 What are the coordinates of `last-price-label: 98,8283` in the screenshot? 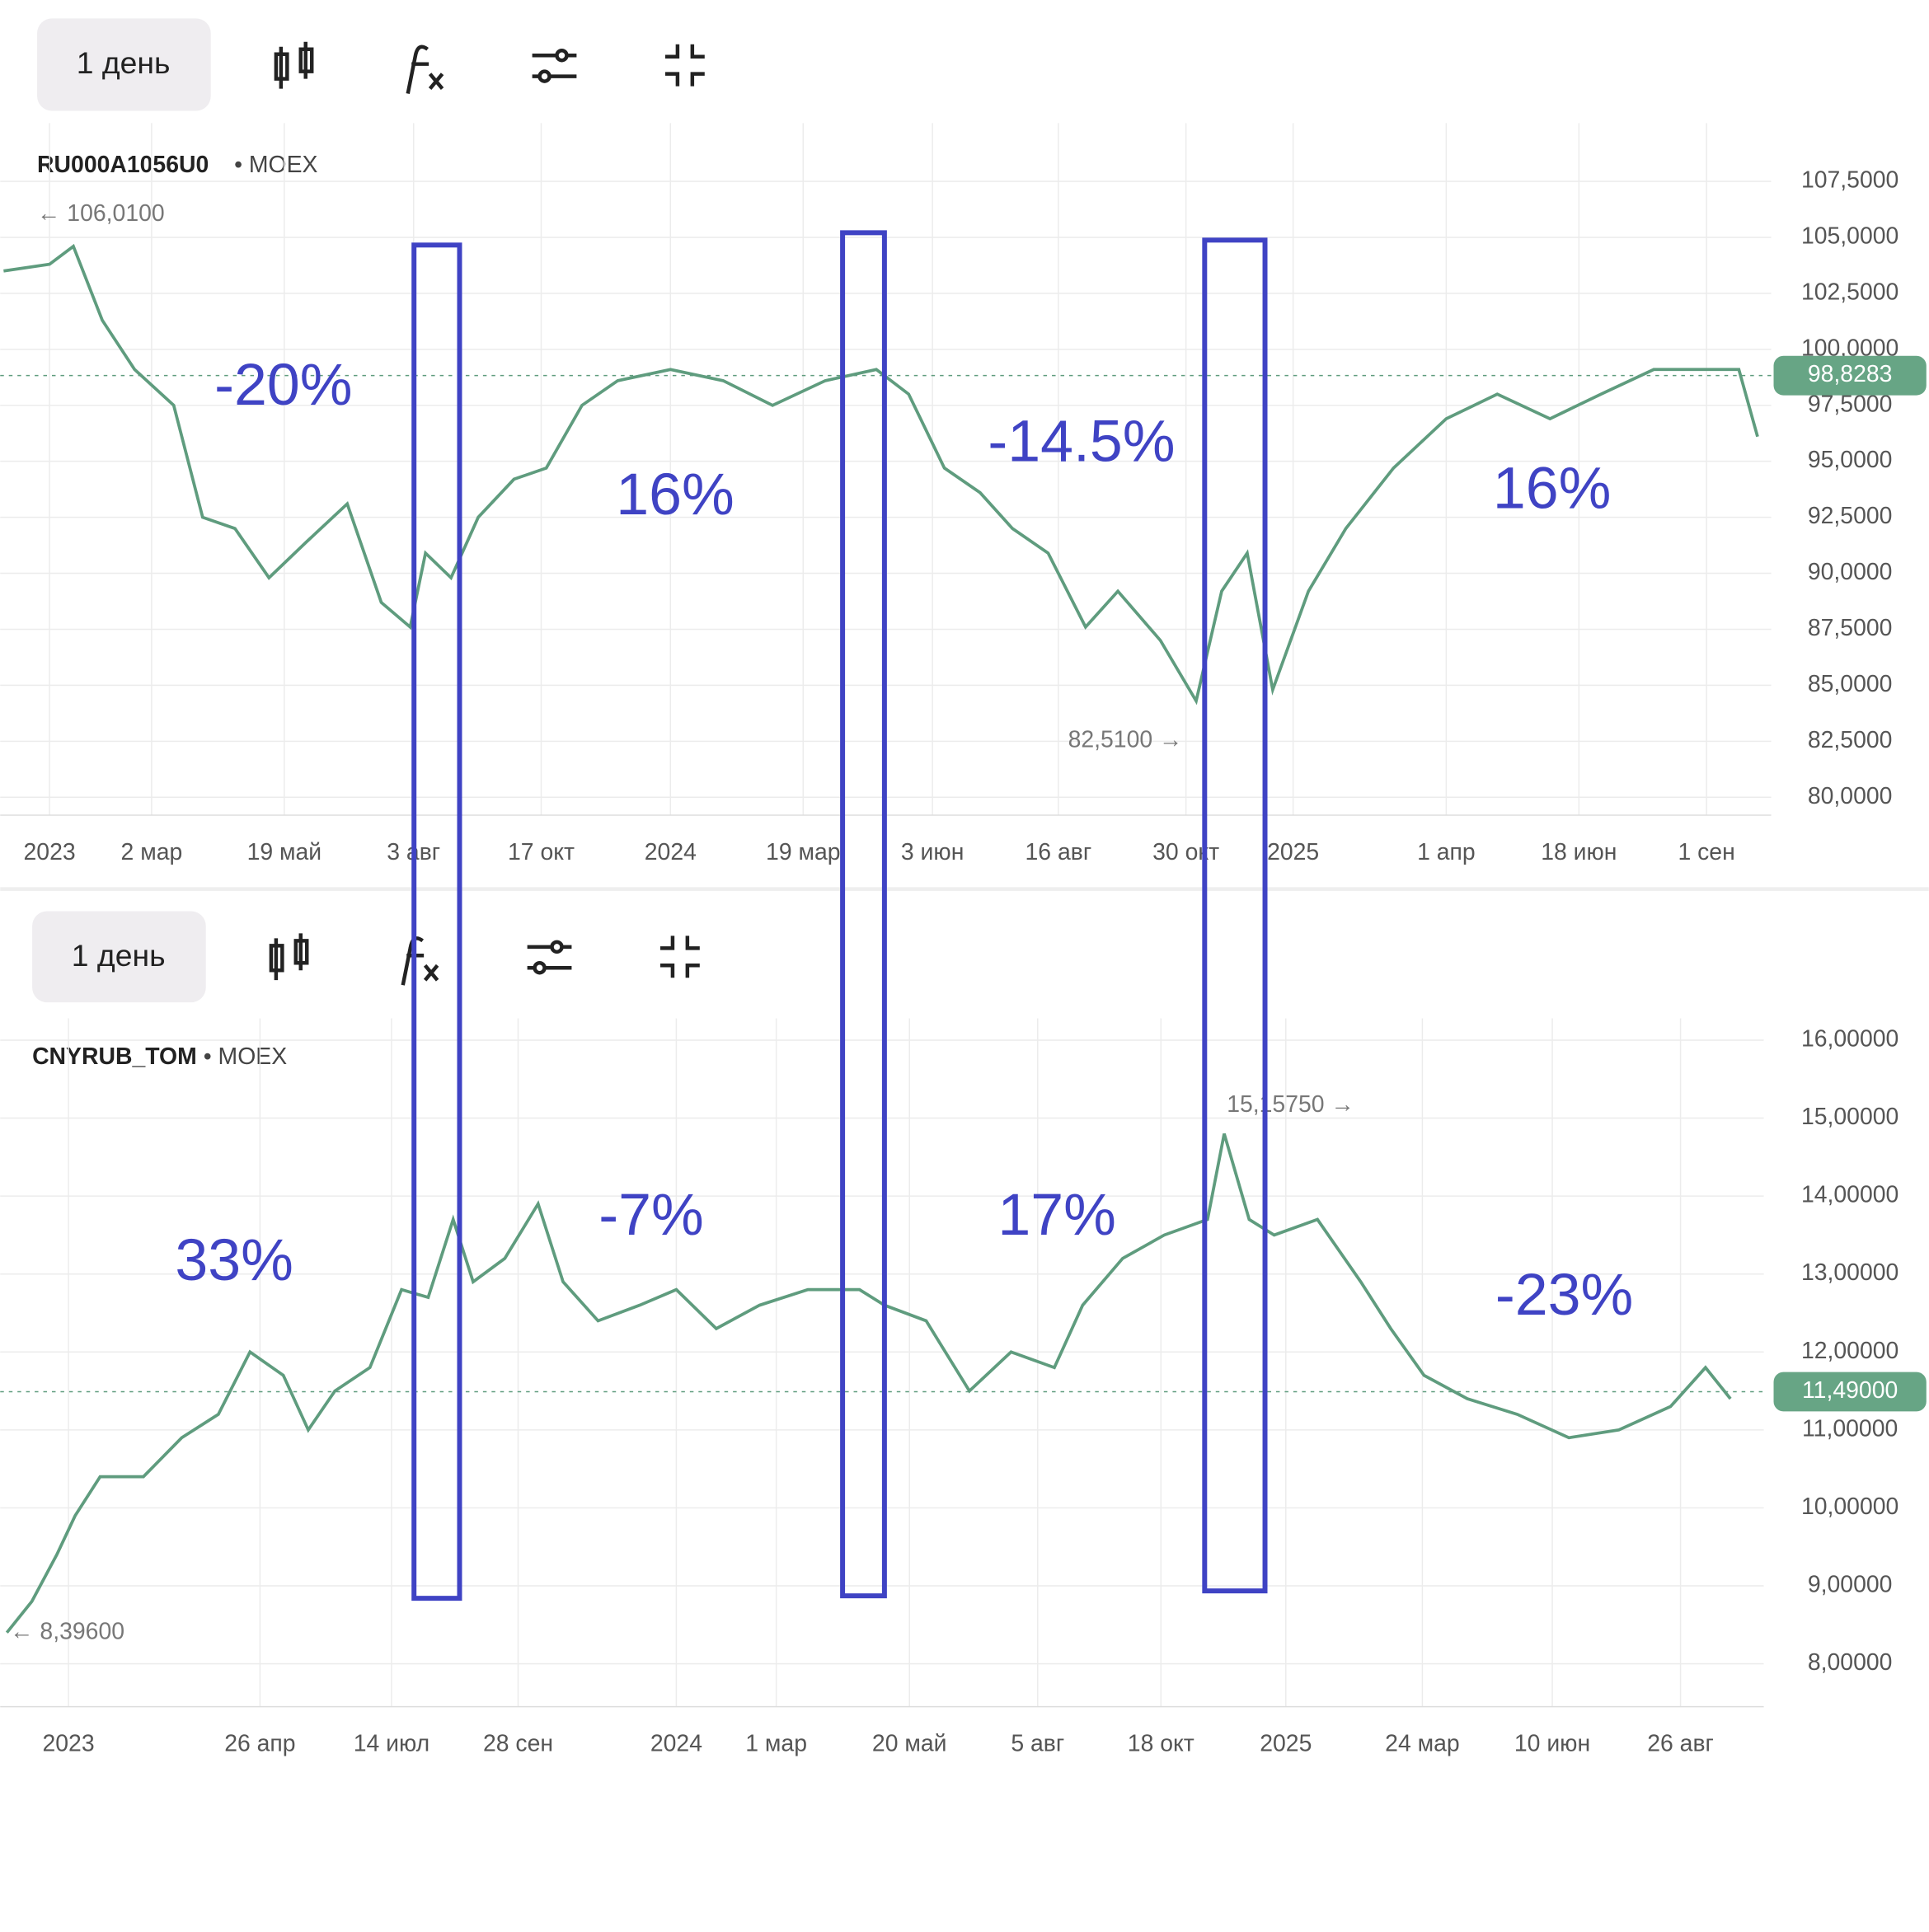 It's located at (1850, 374).